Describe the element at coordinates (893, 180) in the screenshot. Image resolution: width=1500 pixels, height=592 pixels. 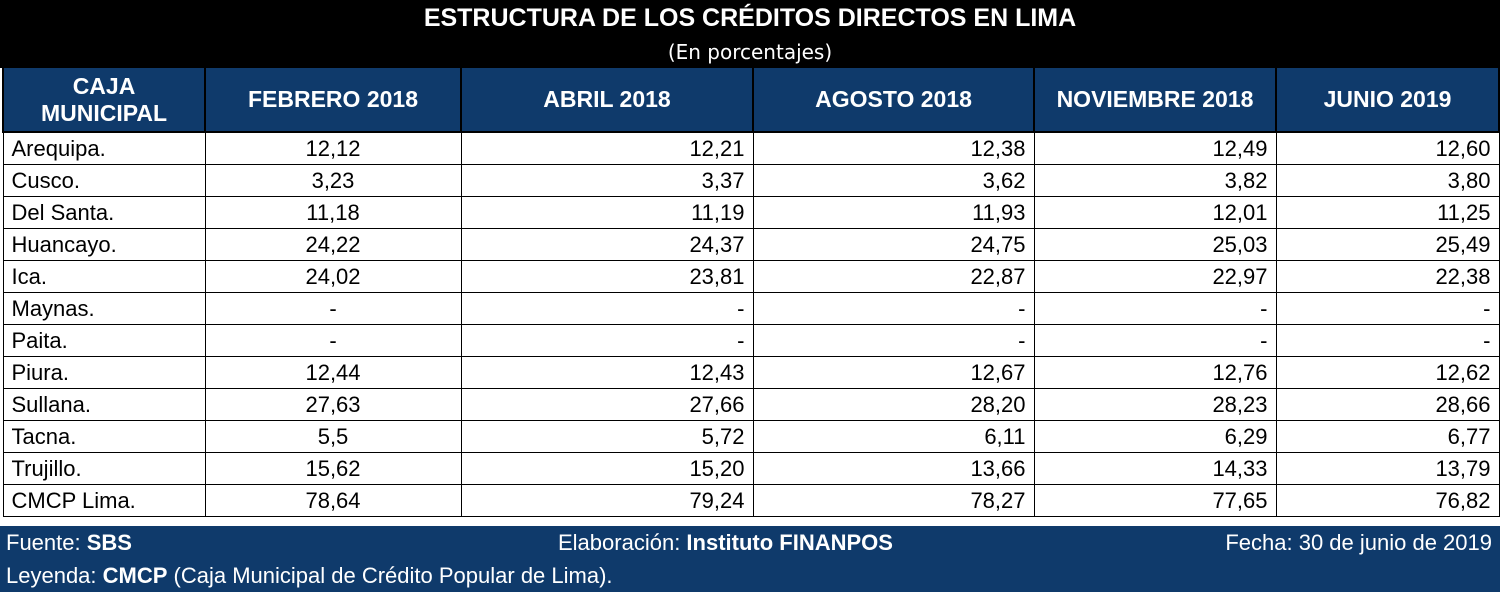
I see `table-cell: 3,62` at that location.